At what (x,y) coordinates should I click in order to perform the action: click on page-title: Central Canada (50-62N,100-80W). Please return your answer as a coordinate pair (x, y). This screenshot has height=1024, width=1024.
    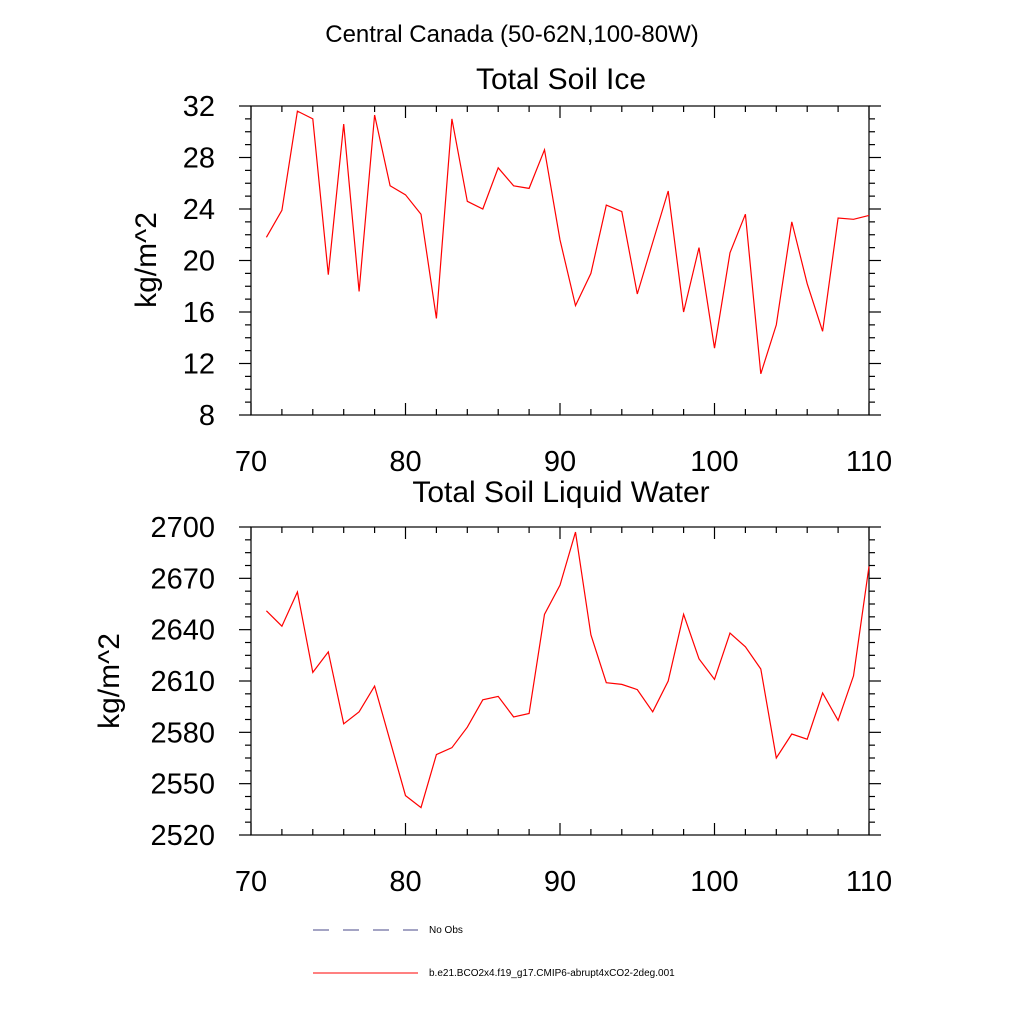
    Looking at the image, I should click on (512, 34).